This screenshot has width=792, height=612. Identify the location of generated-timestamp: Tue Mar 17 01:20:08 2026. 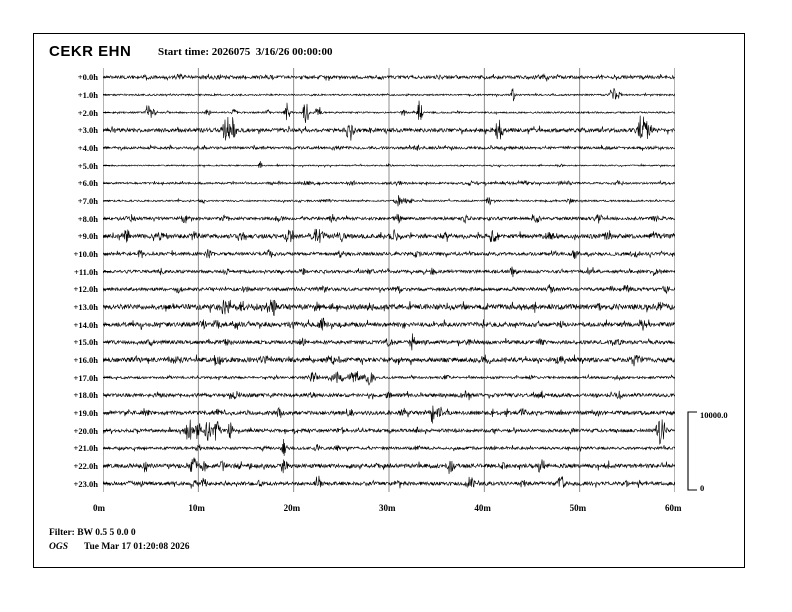
(137, 547).